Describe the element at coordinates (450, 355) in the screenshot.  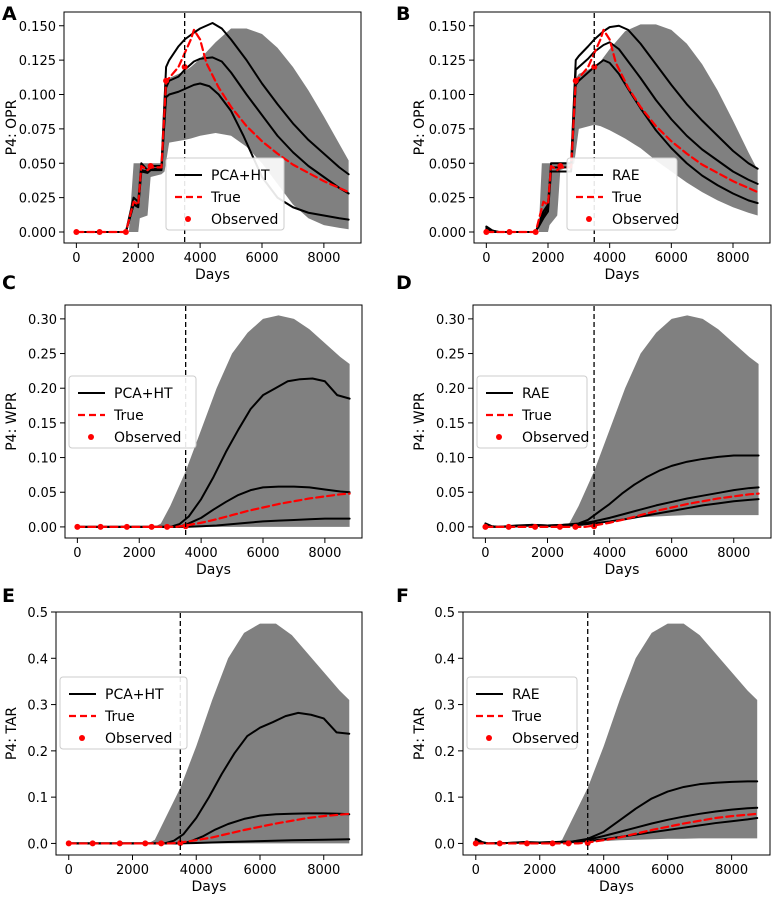
I see `y-tick-label: 0.25` at that location.